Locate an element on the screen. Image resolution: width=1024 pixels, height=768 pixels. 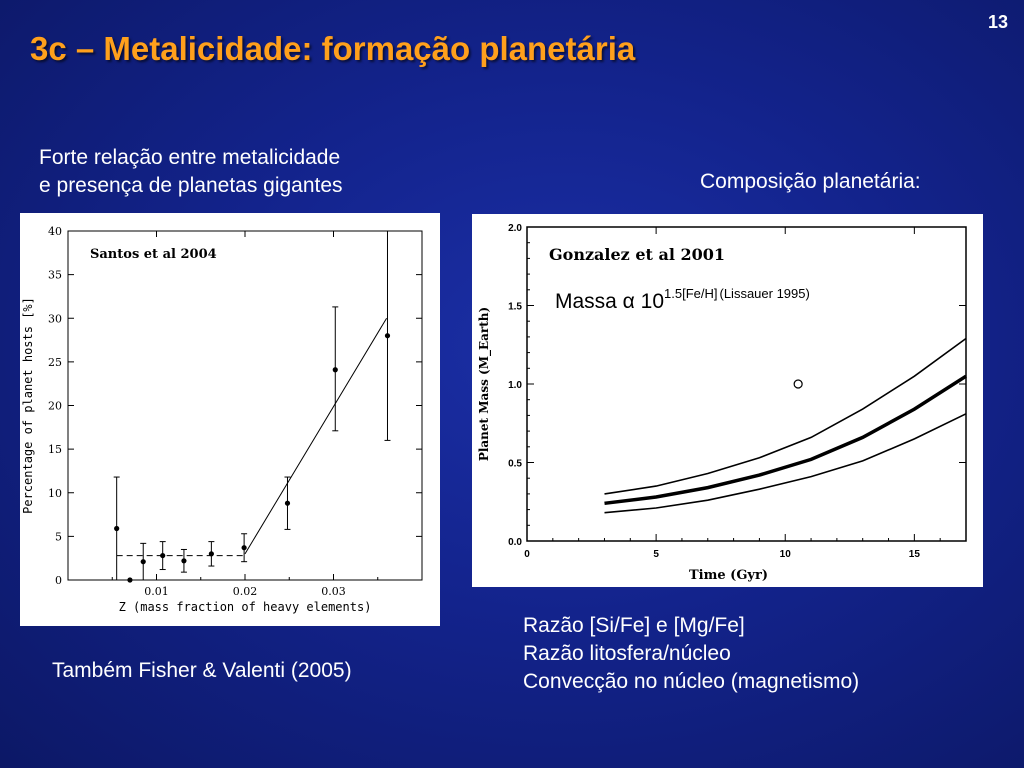
x-axis-label: Time (Gyr) is located at coordinates (728, 575).